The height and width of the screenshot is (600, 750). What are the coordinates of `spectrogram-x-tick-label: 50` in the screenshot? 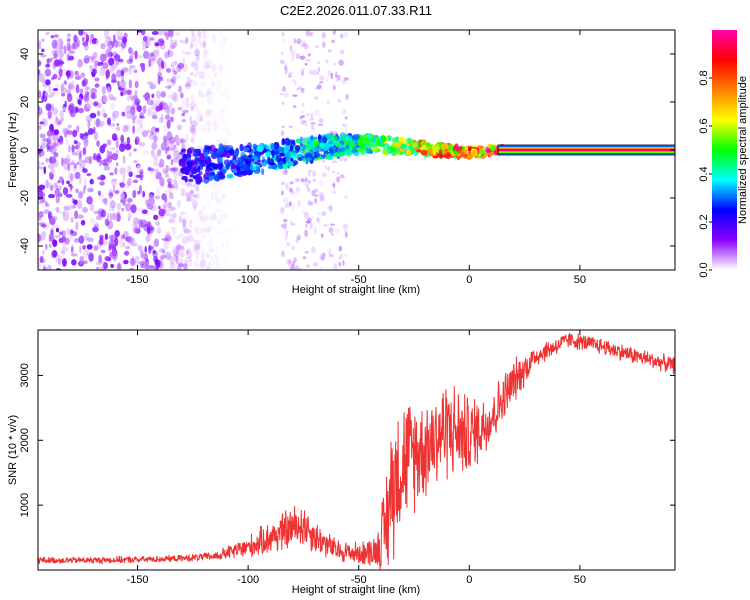 It's located at (580, 280).